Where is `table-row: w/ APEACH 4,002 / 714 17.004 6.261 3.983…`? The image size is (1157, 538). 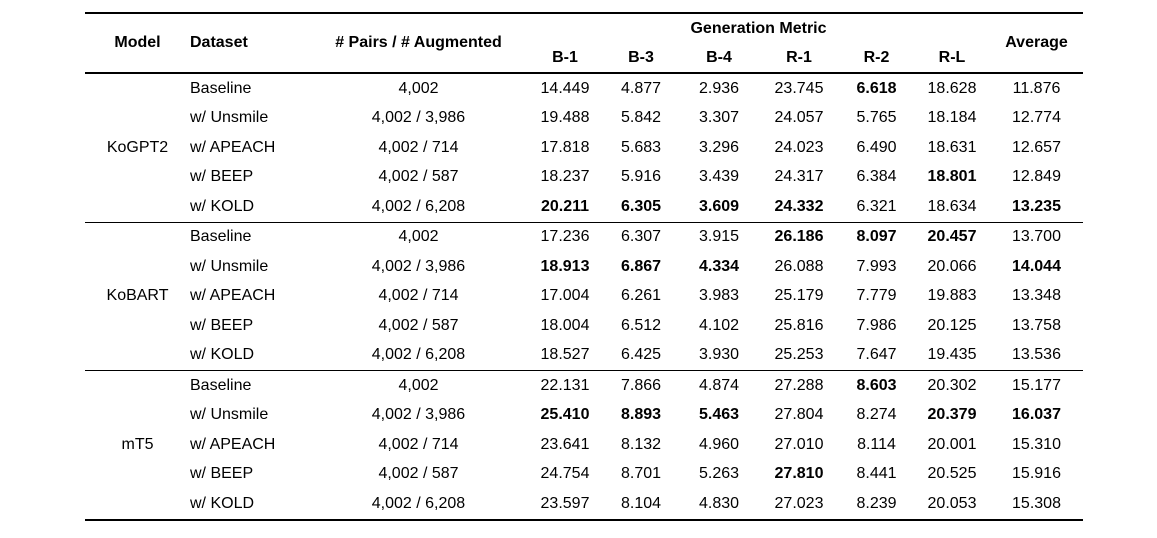 table-row: w/ APEACH 4,002 / 714 17.004 6.261 3.983… is located at coordinates (584, 297).